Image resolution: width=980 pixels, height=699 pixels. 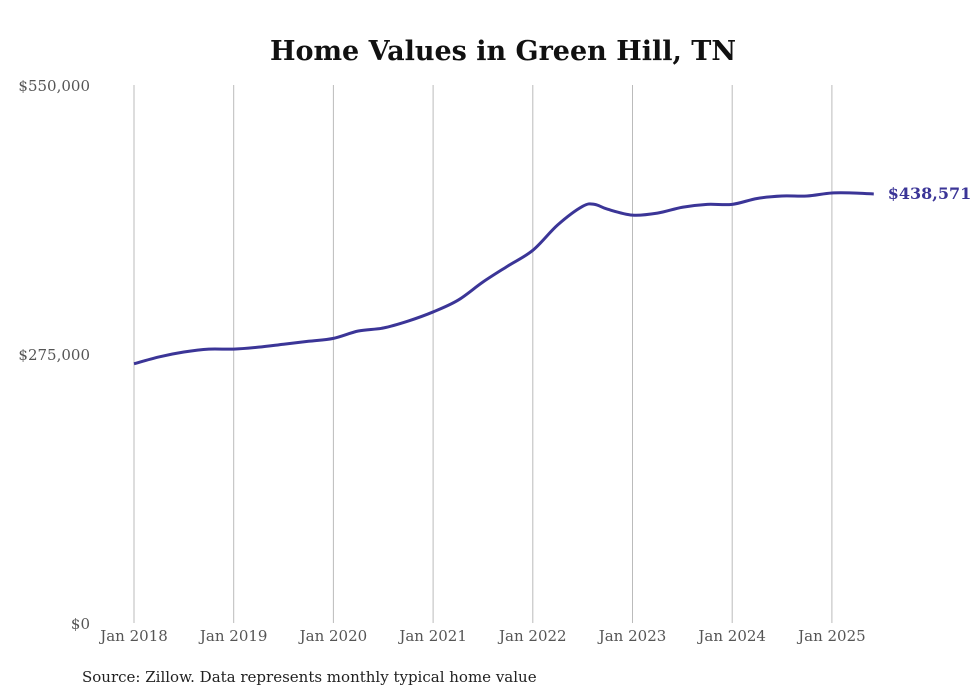 I want to click on y-tick-label: $0, so click(x=80, y=624).